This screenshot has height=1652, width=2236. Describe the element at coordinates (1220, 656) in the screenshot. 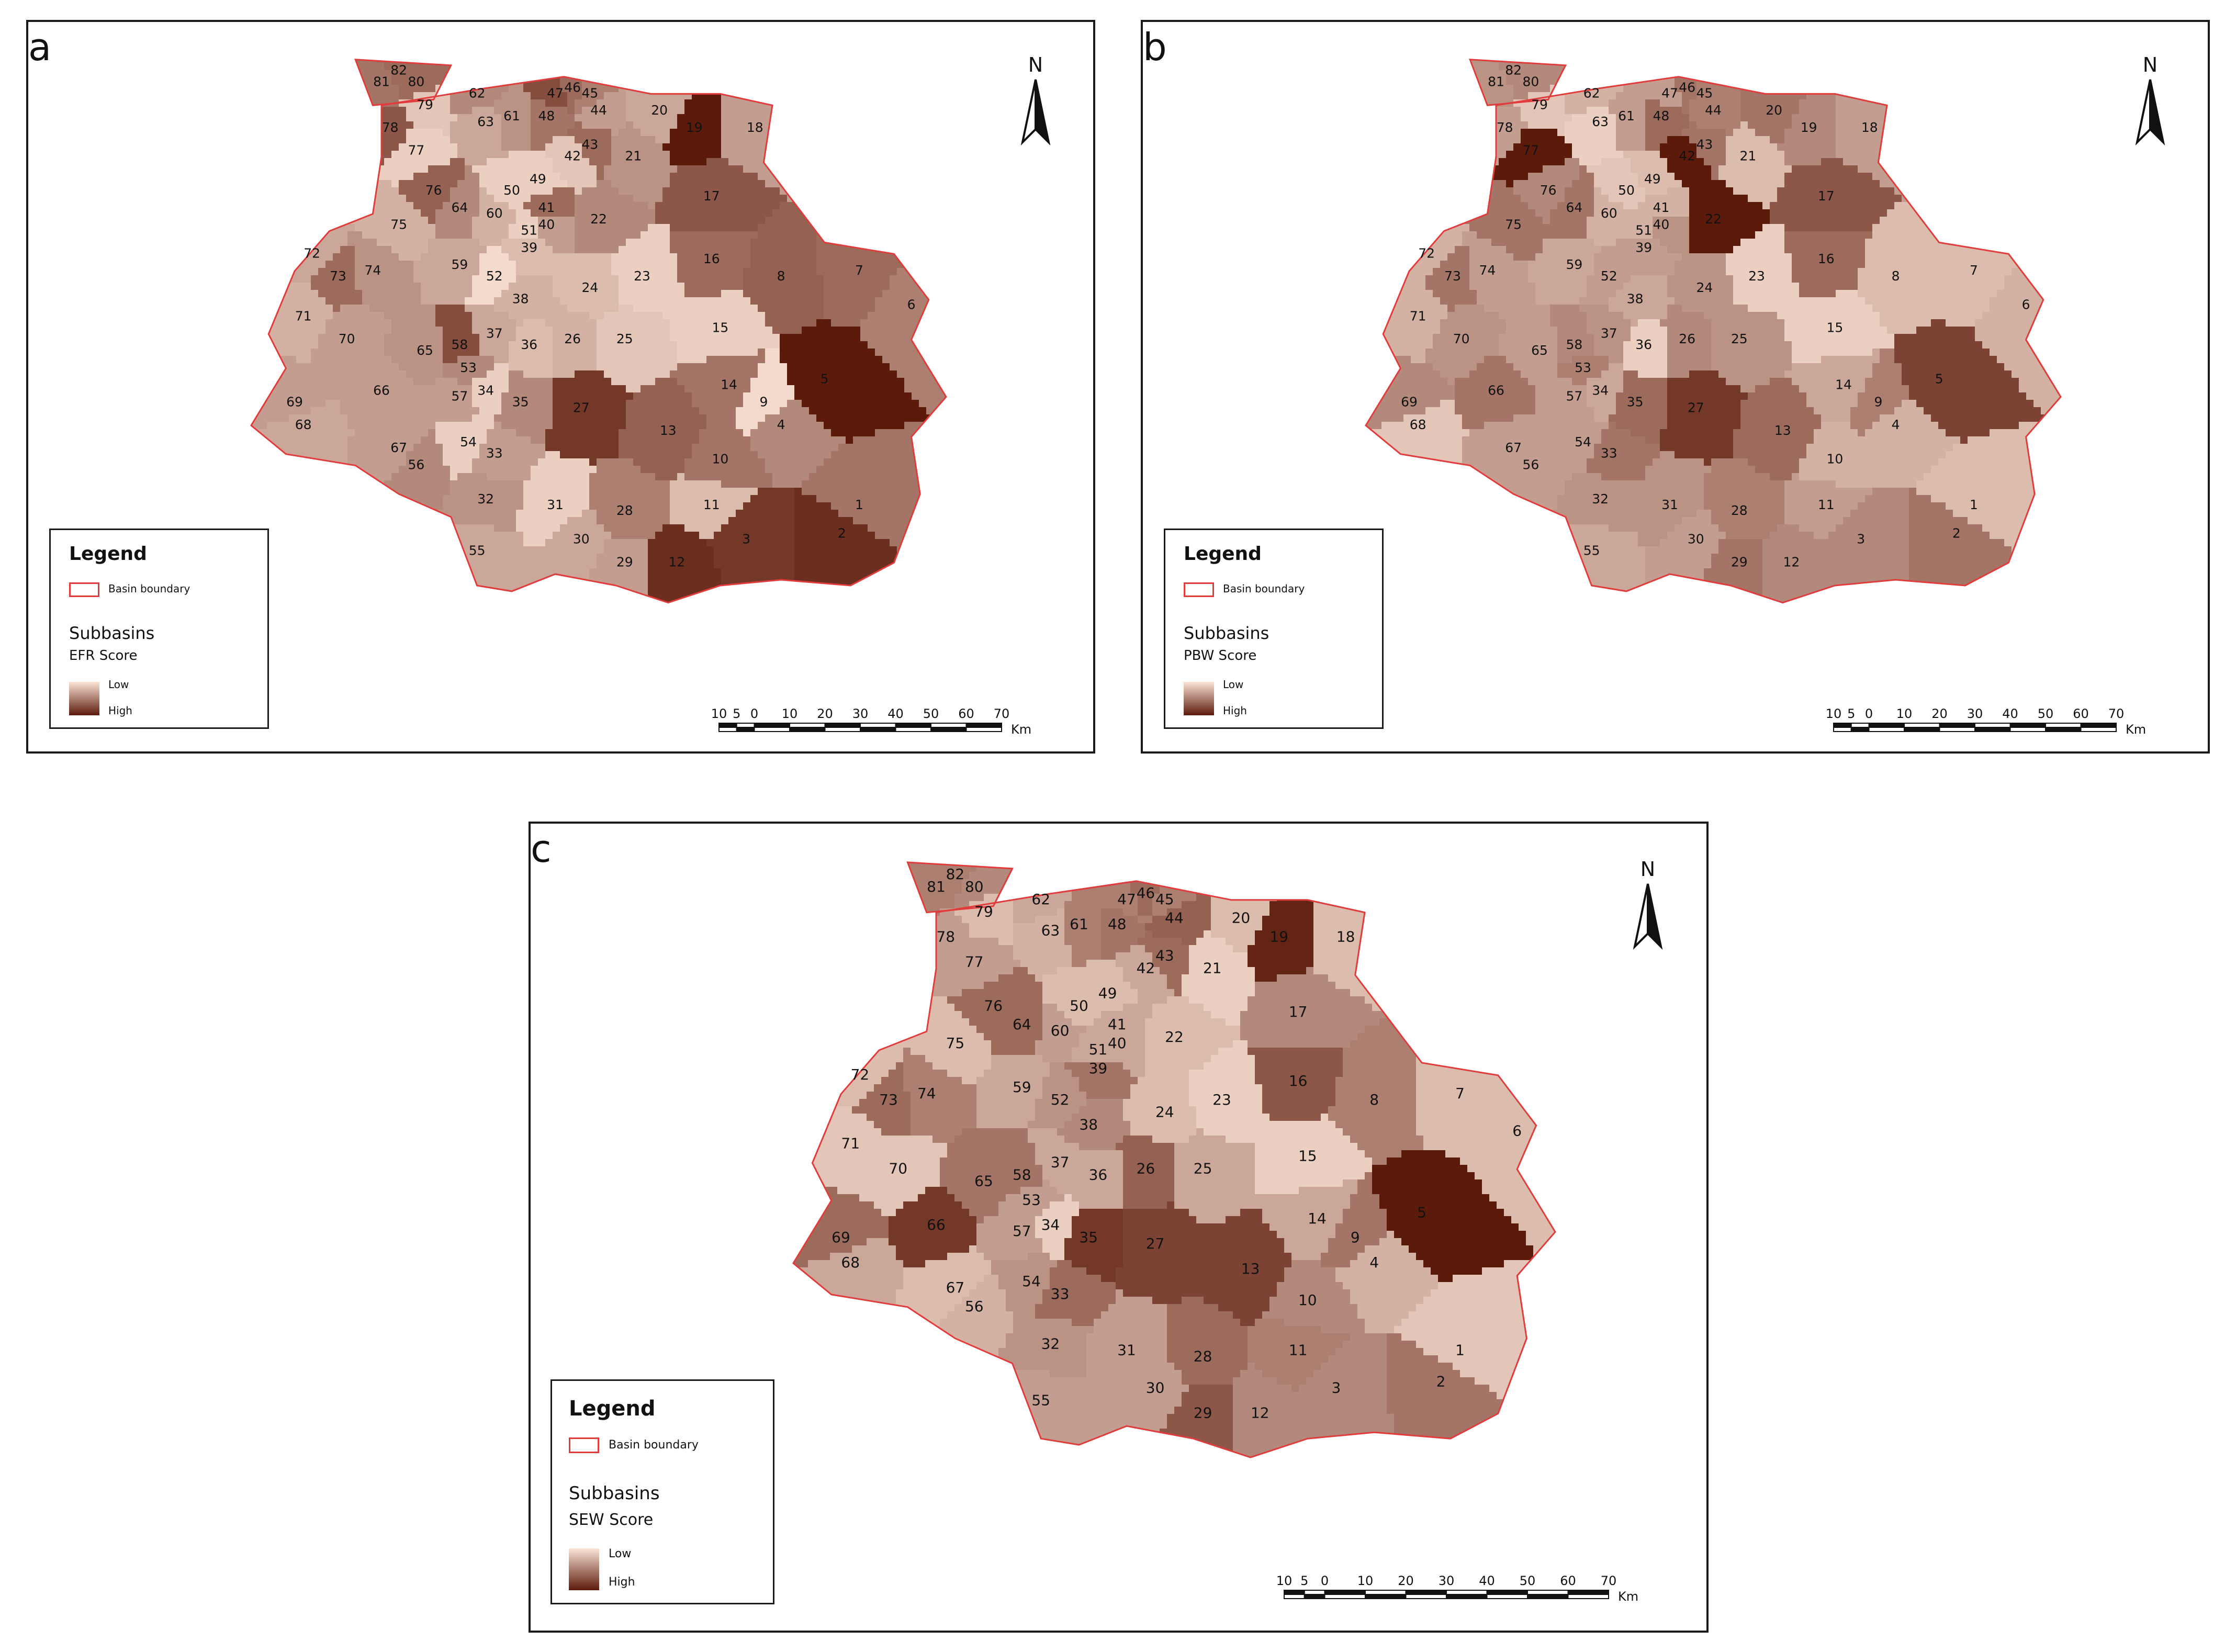

I see `score-label: PBW Score` at that location.